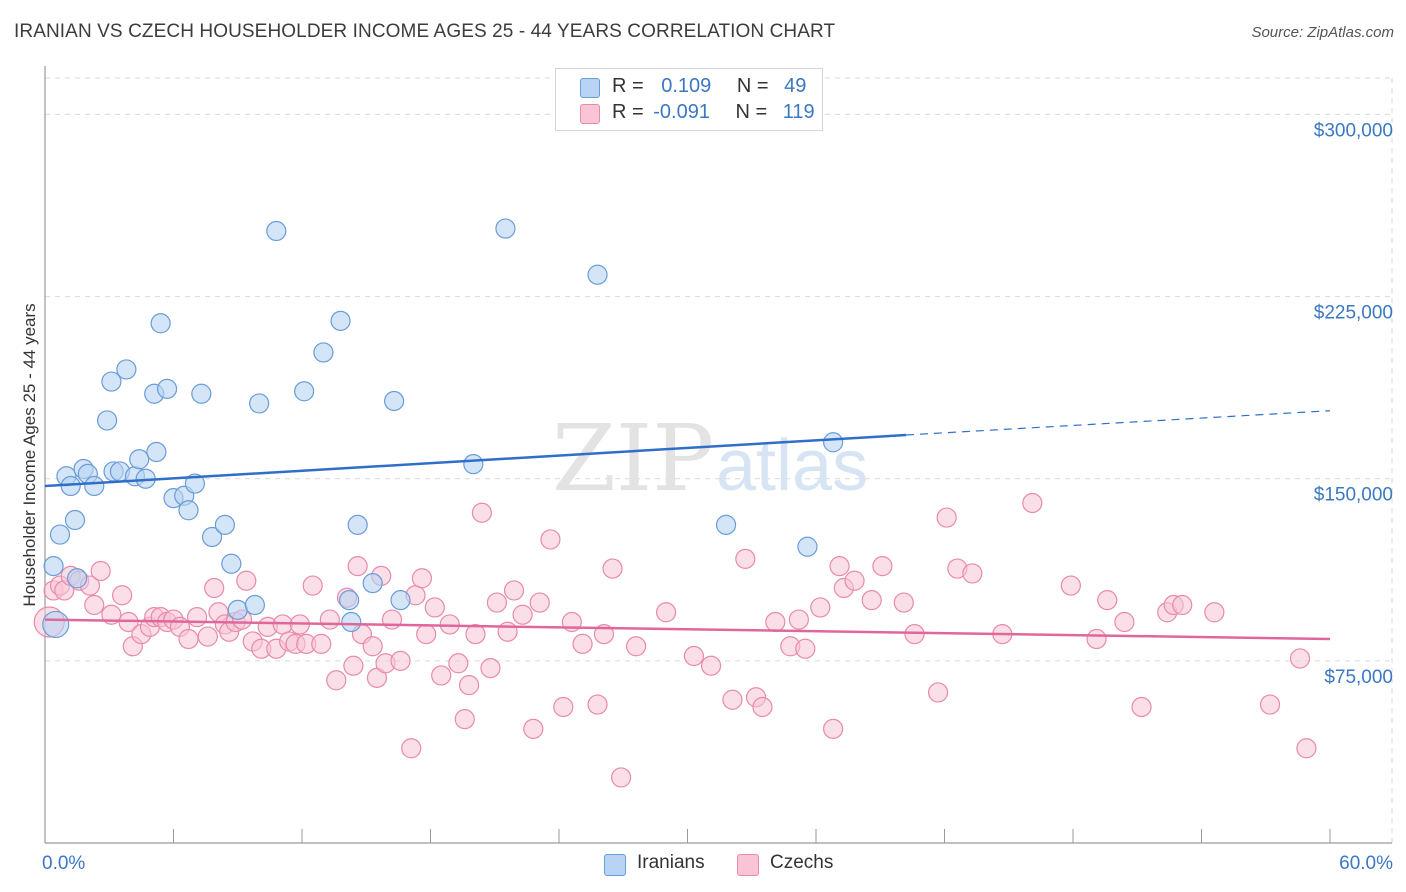  I want to click on legend-r-value: 0.109, so click(686, 86).